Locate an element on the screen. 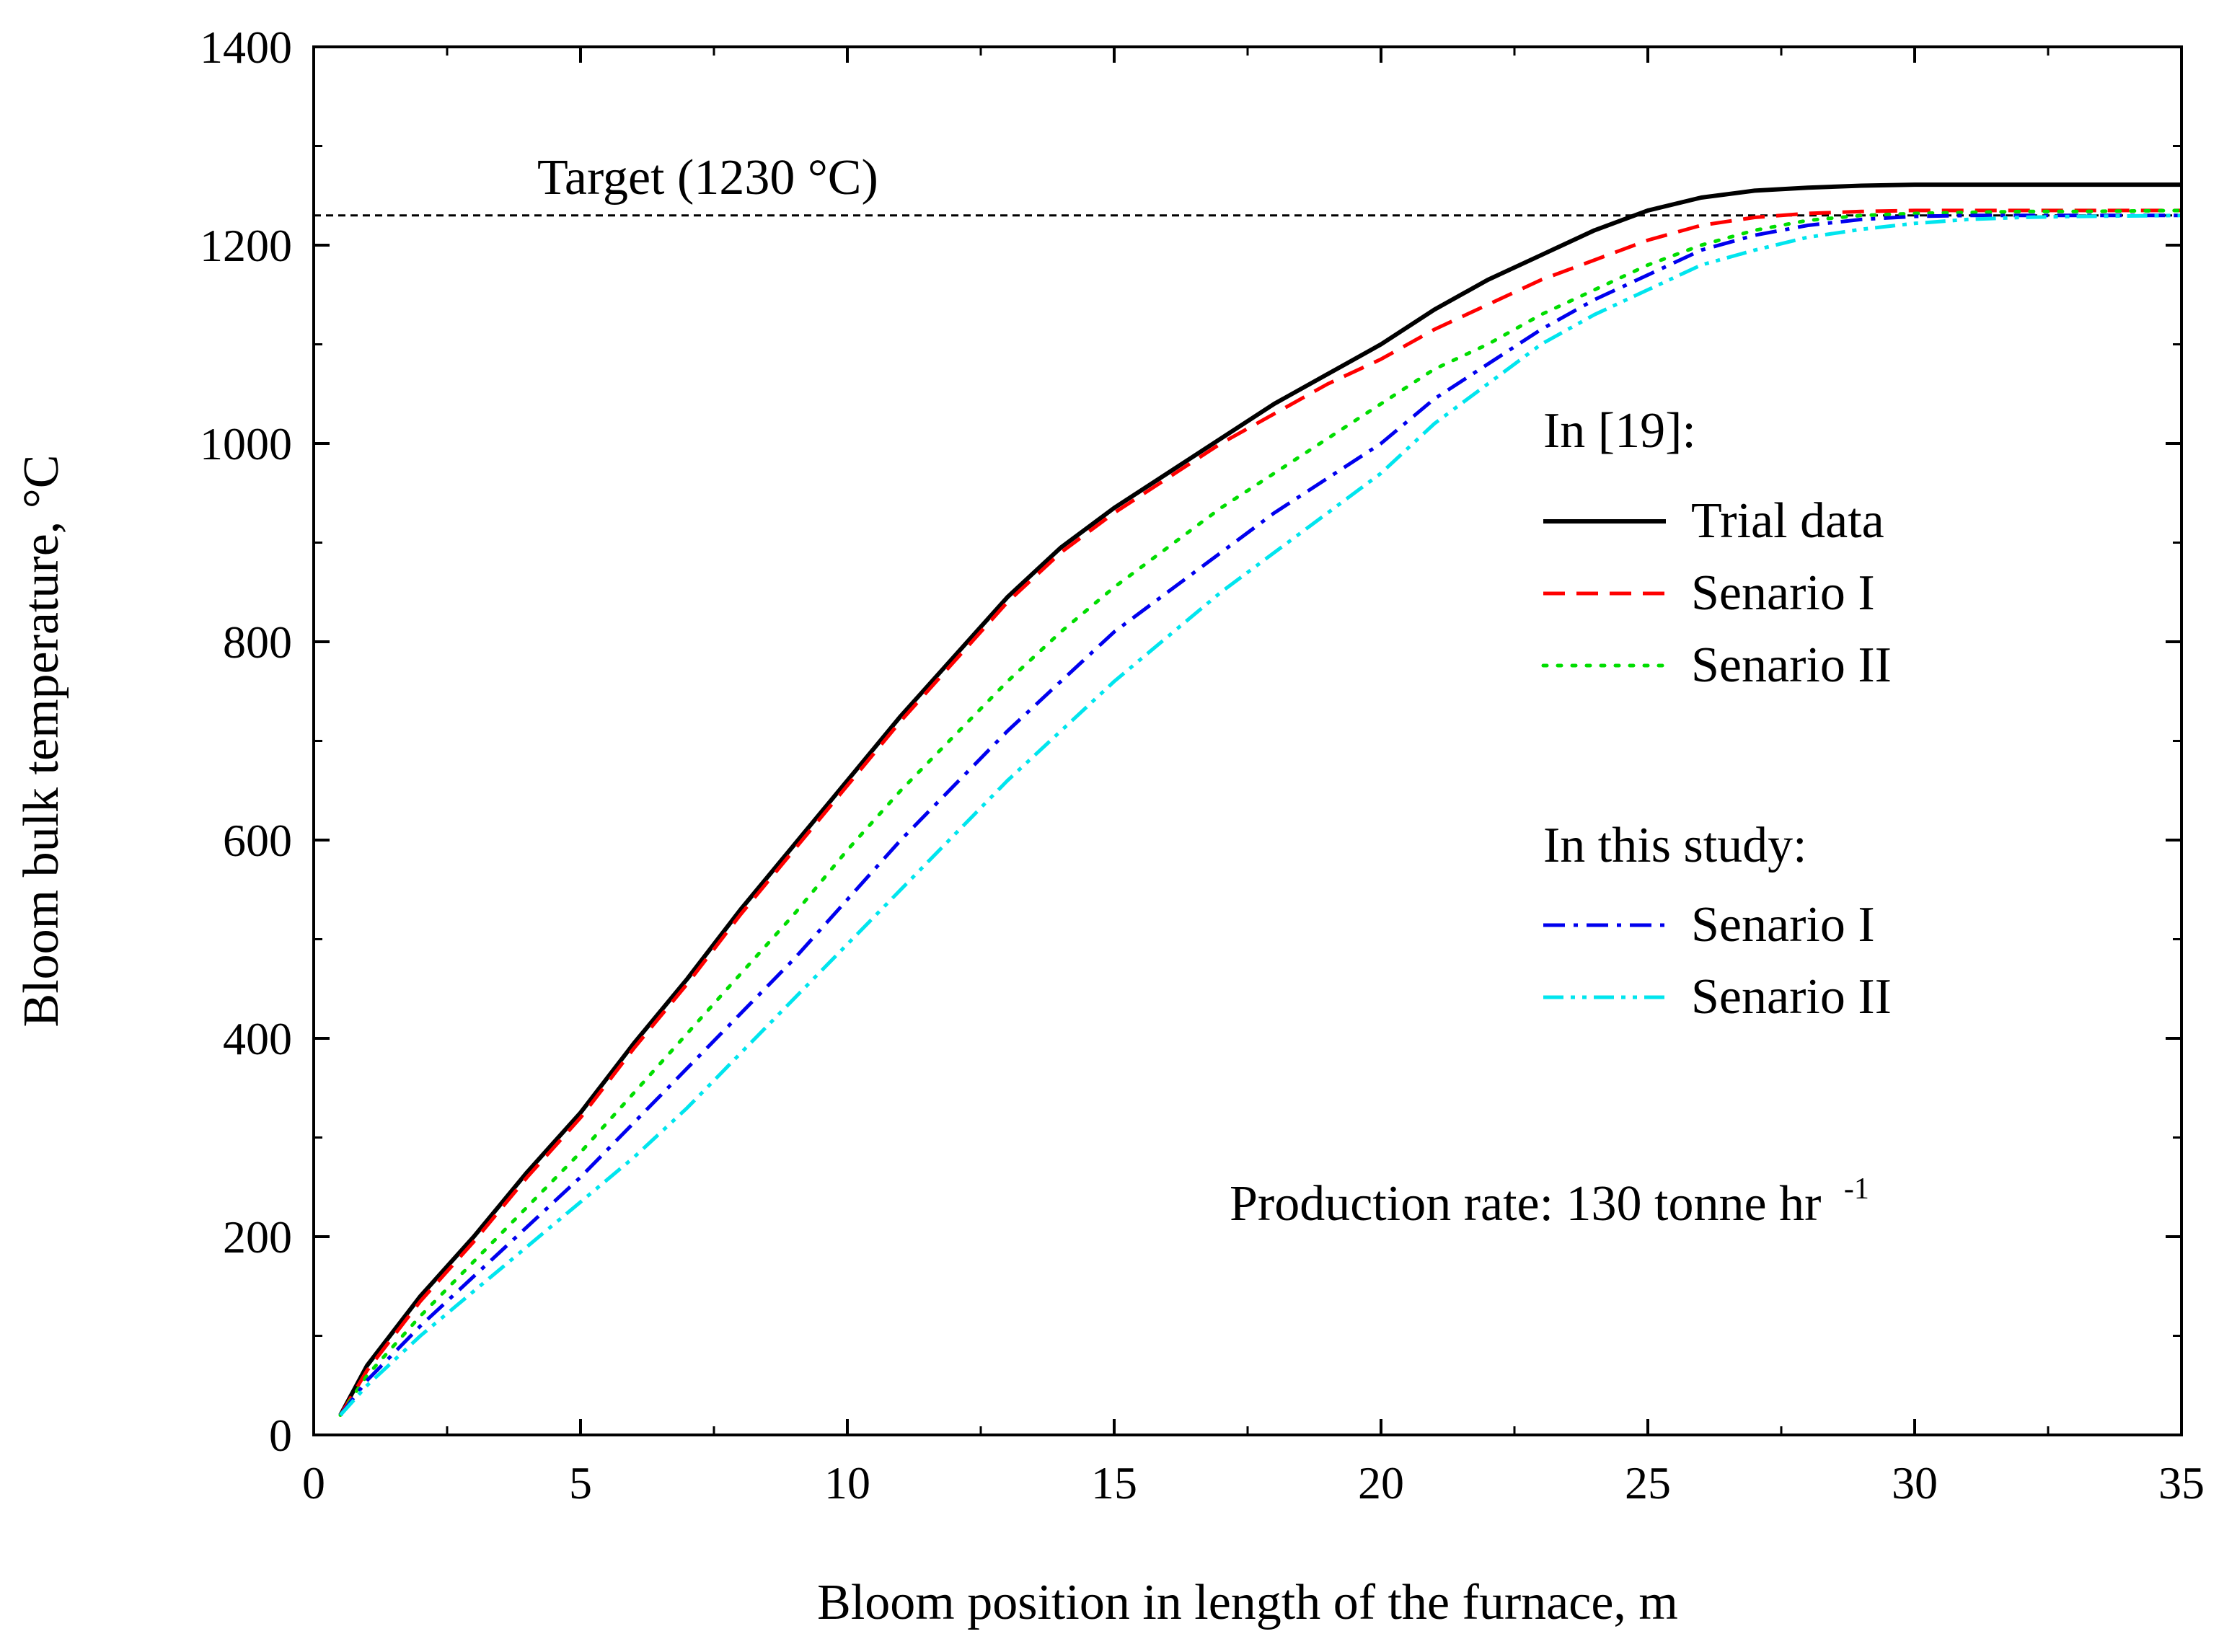  x-tick-label: 20 is located at coordinates (1381, 1483).